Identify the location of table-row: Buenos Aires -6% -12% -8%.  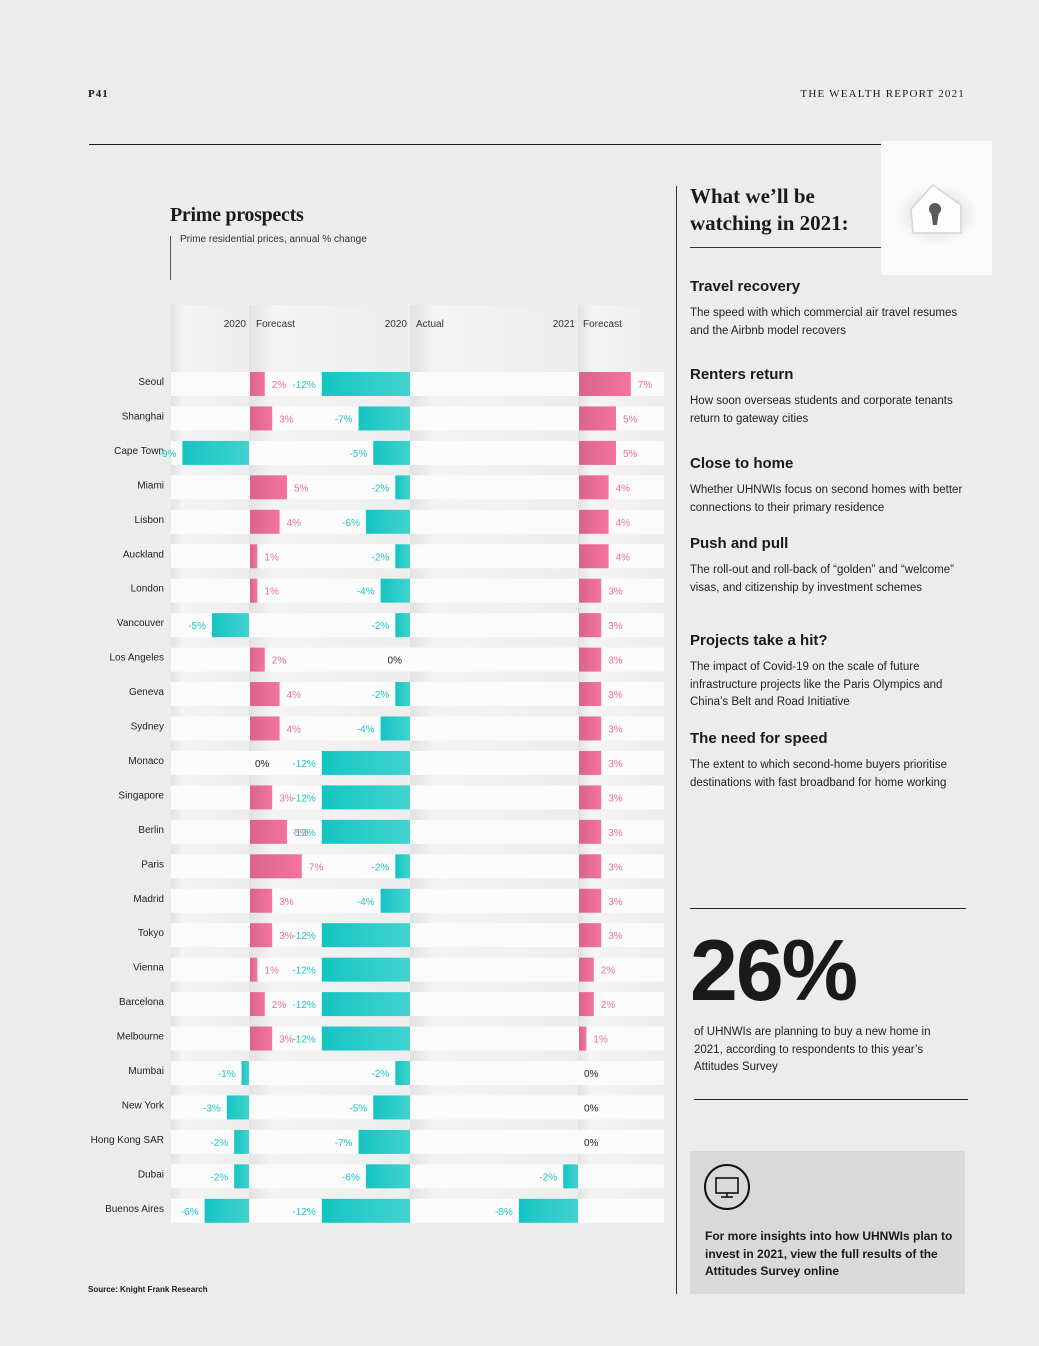
(341, 1210).